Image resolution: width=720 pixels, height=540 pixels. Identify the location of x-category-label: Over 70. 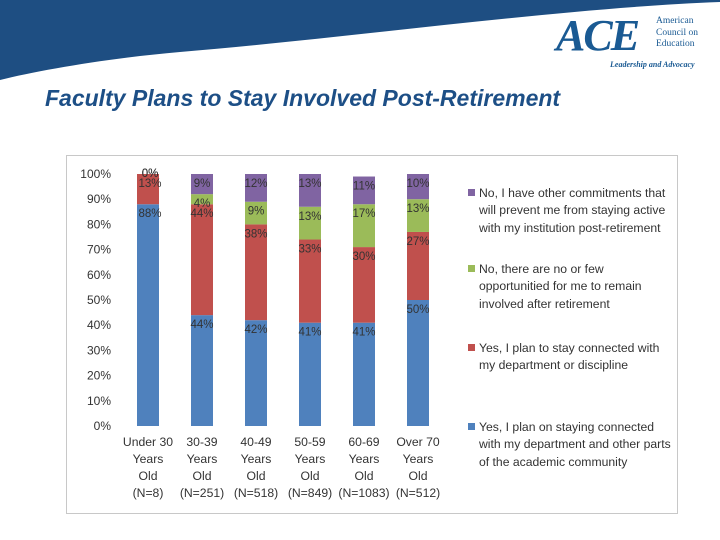
(418, 442).